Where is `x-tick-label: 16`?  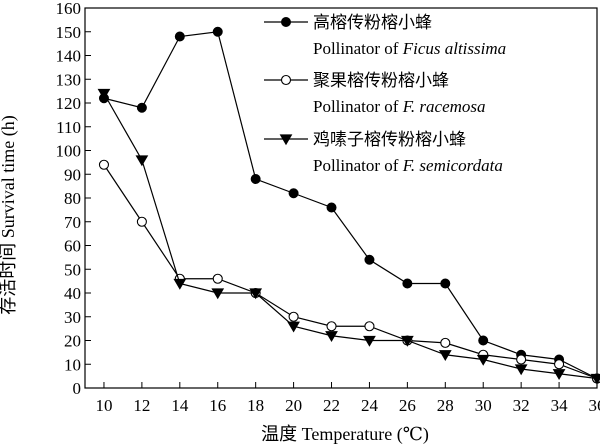 x-tick-label: 16 is located at coordinates (217, 405).